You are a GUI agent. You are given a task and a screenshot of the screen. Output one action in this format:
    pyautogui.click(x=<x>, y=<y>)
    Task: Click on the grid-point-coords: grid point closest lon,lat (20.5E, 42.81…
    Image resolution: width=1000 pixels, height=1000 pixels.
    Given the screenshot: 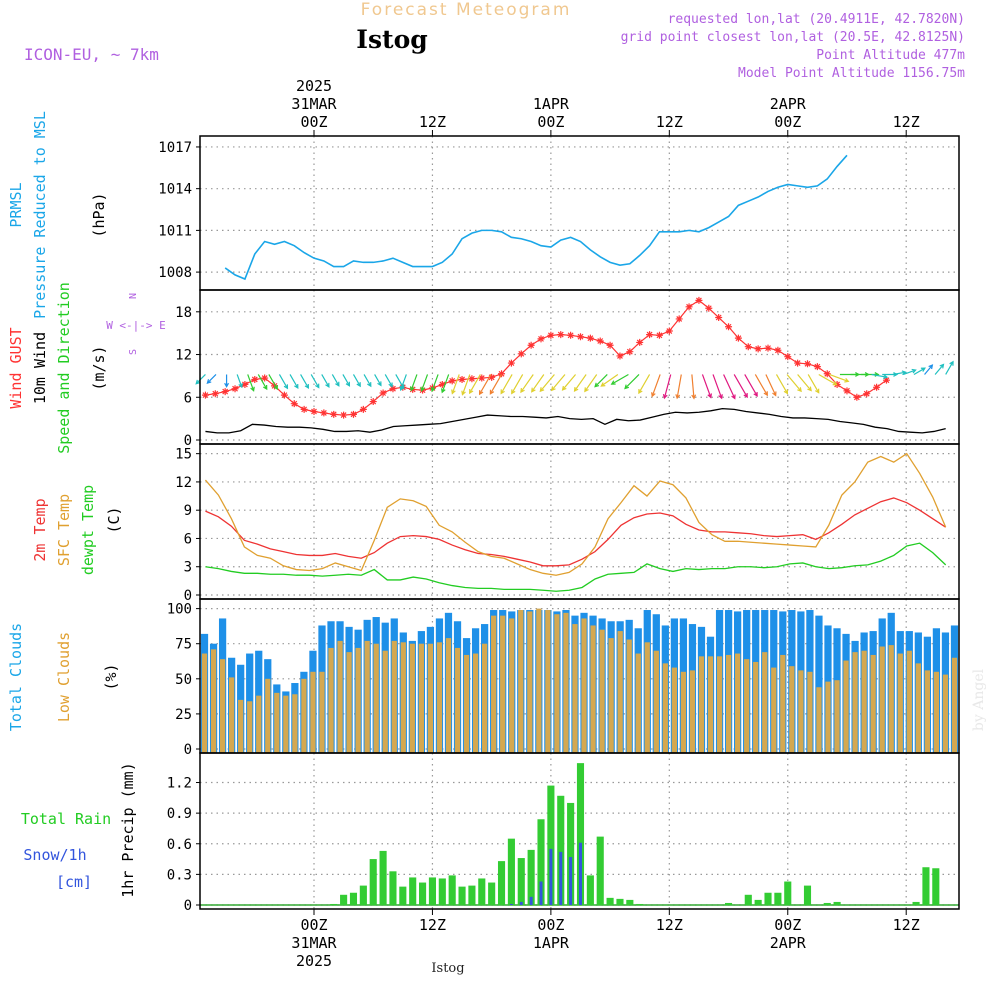 What is the action you would take?
    pyautogui.click(x=793, y=37)
    